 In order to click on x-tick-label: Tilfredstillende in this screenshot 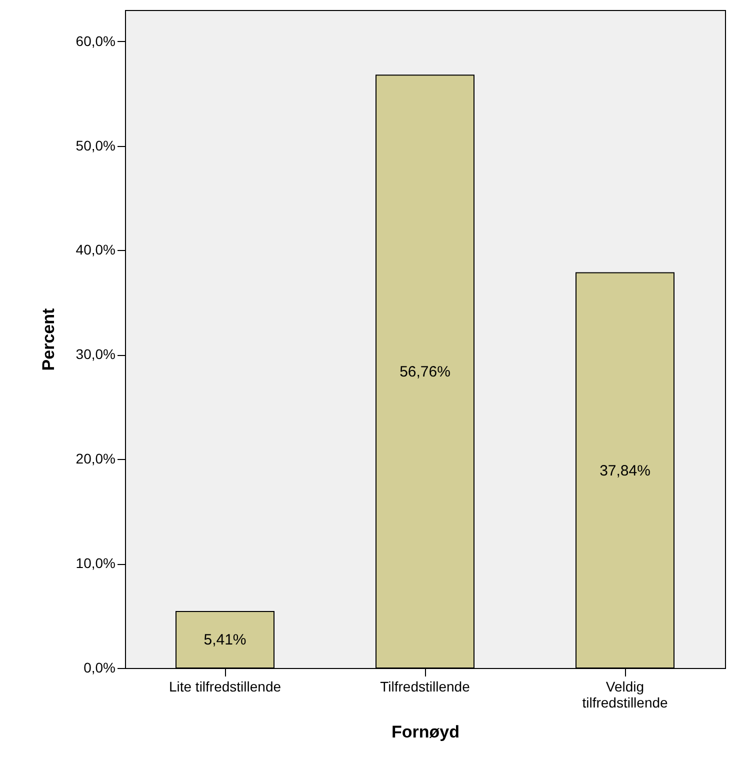, I will do `click(425, 686)`.